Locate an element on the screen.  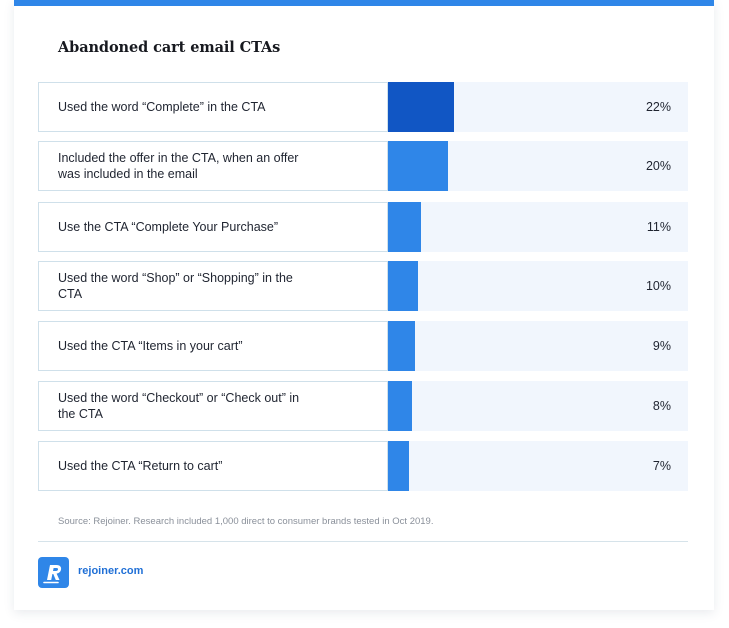
bar-row: Used the CTA “Return to cart” 7% is located at coordinates (363, 466).